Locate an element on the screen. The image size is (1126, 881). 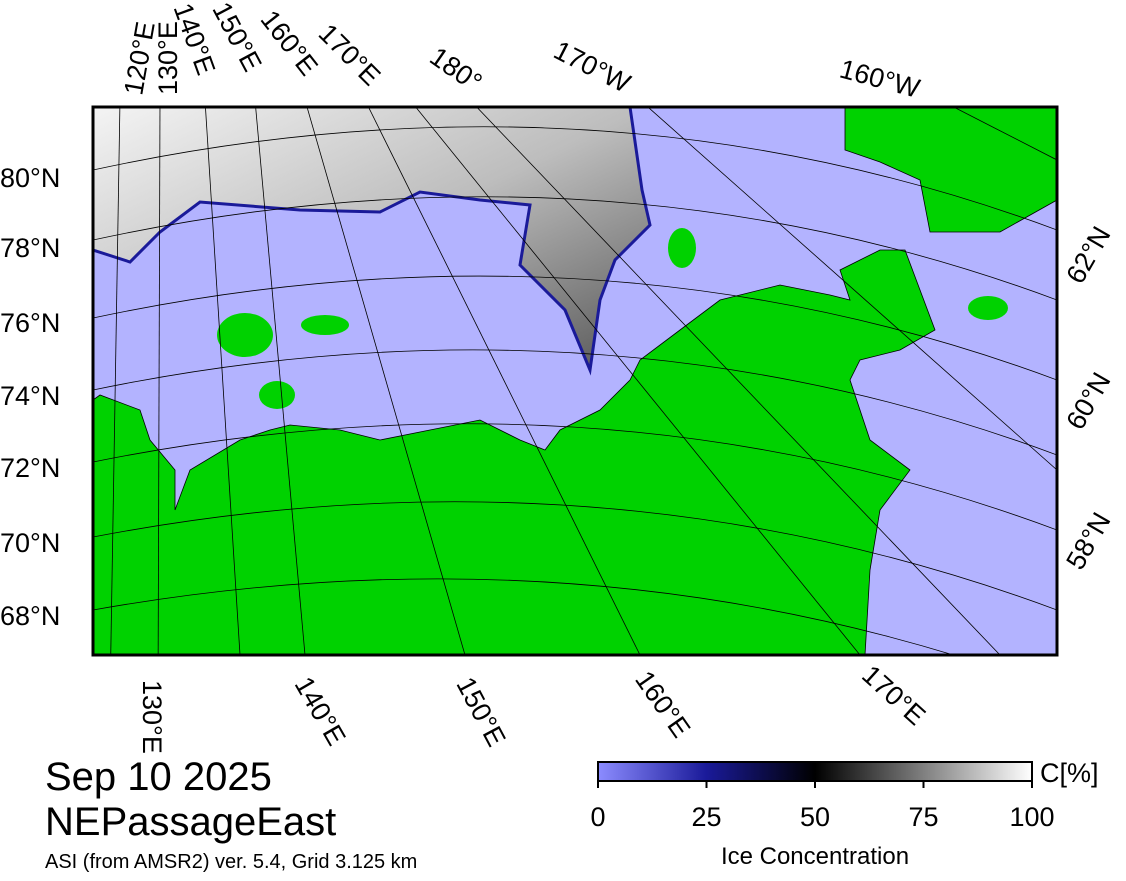
graticule-label: 68°N is located at coordinates (30, 616).